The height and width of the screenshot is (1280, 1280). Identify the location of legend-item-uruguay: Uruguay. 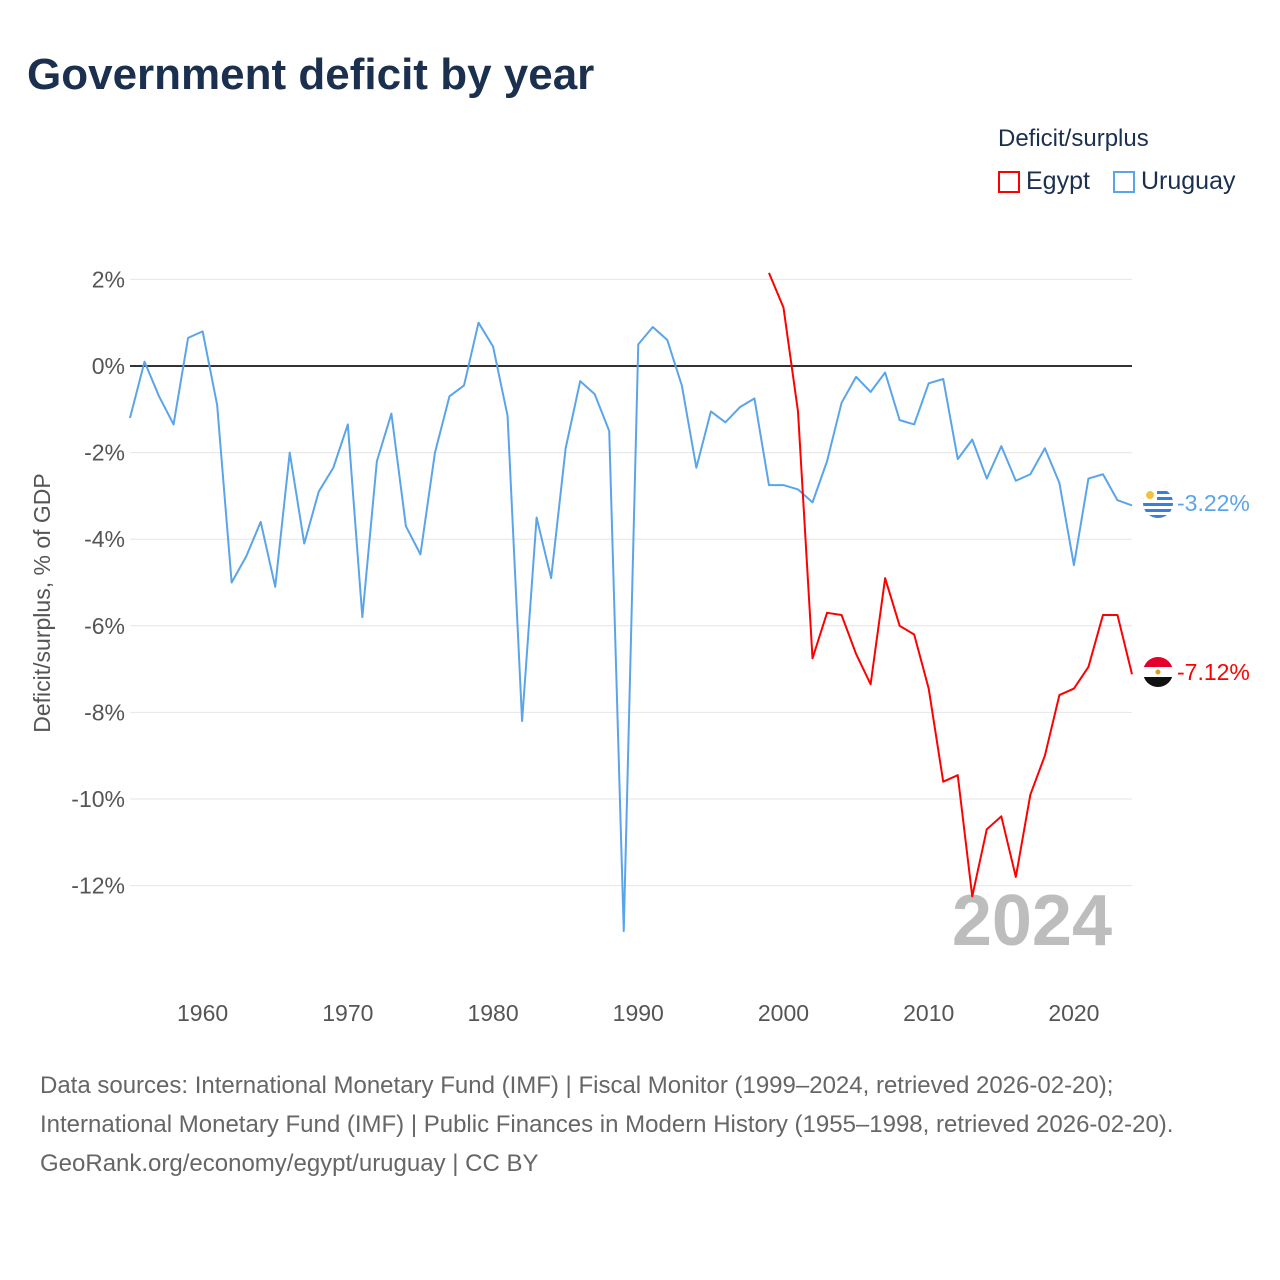
(1174, 181).